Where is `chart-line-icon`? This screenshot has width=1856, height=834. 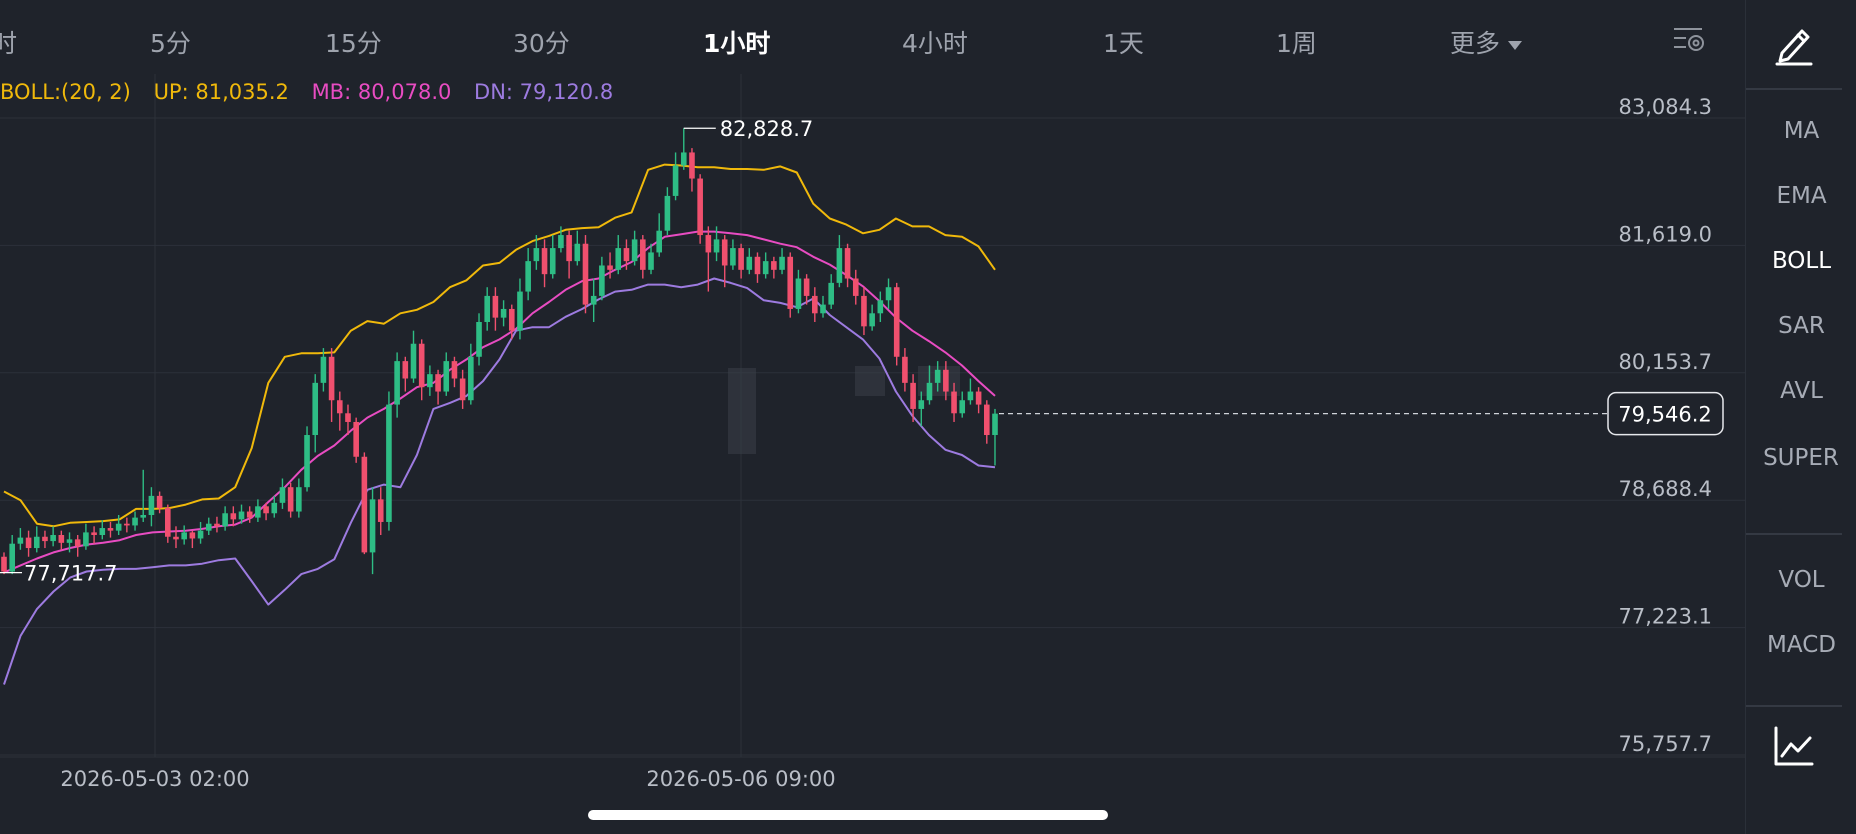 chart-line-icon is located at coordinates (1794, 746).